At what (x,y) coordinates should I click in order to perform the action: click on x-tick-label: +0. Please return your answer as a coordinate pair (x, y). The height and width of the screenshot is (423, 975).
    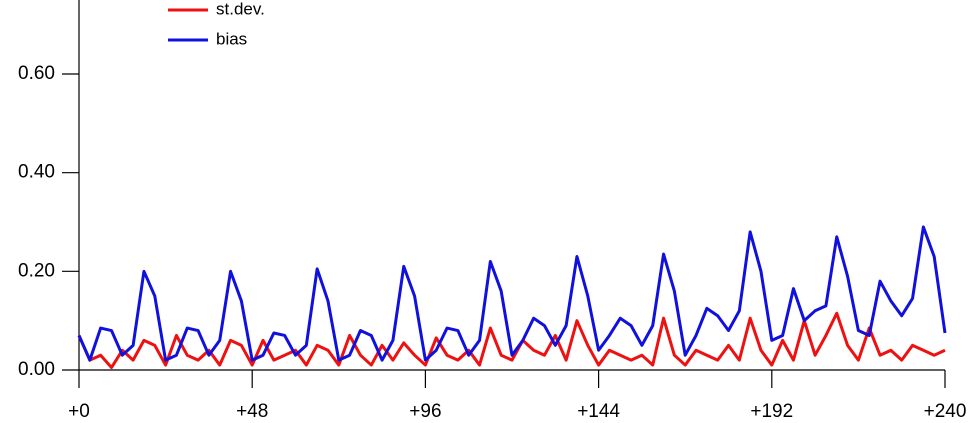
    Looking at the image, I should click on (79, 411).